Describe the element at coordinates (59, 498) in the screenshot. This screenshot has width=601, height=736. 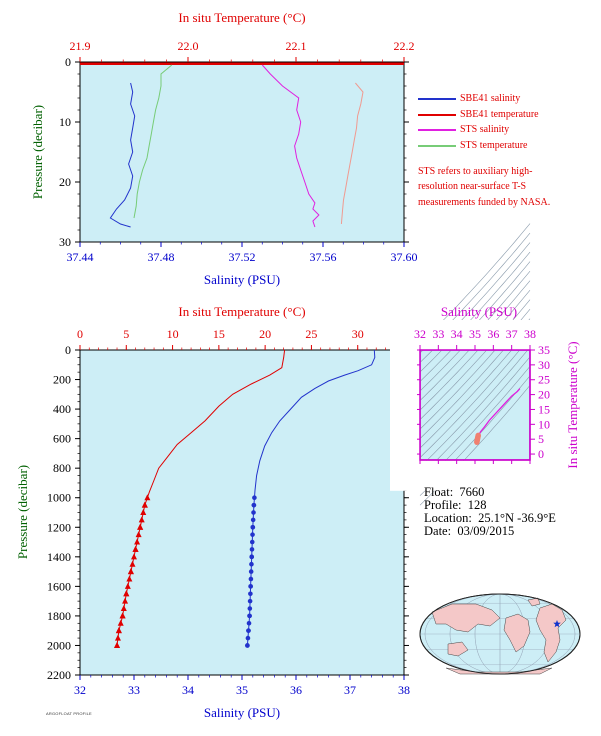
I see `y-tick-label: 1000` at that location.